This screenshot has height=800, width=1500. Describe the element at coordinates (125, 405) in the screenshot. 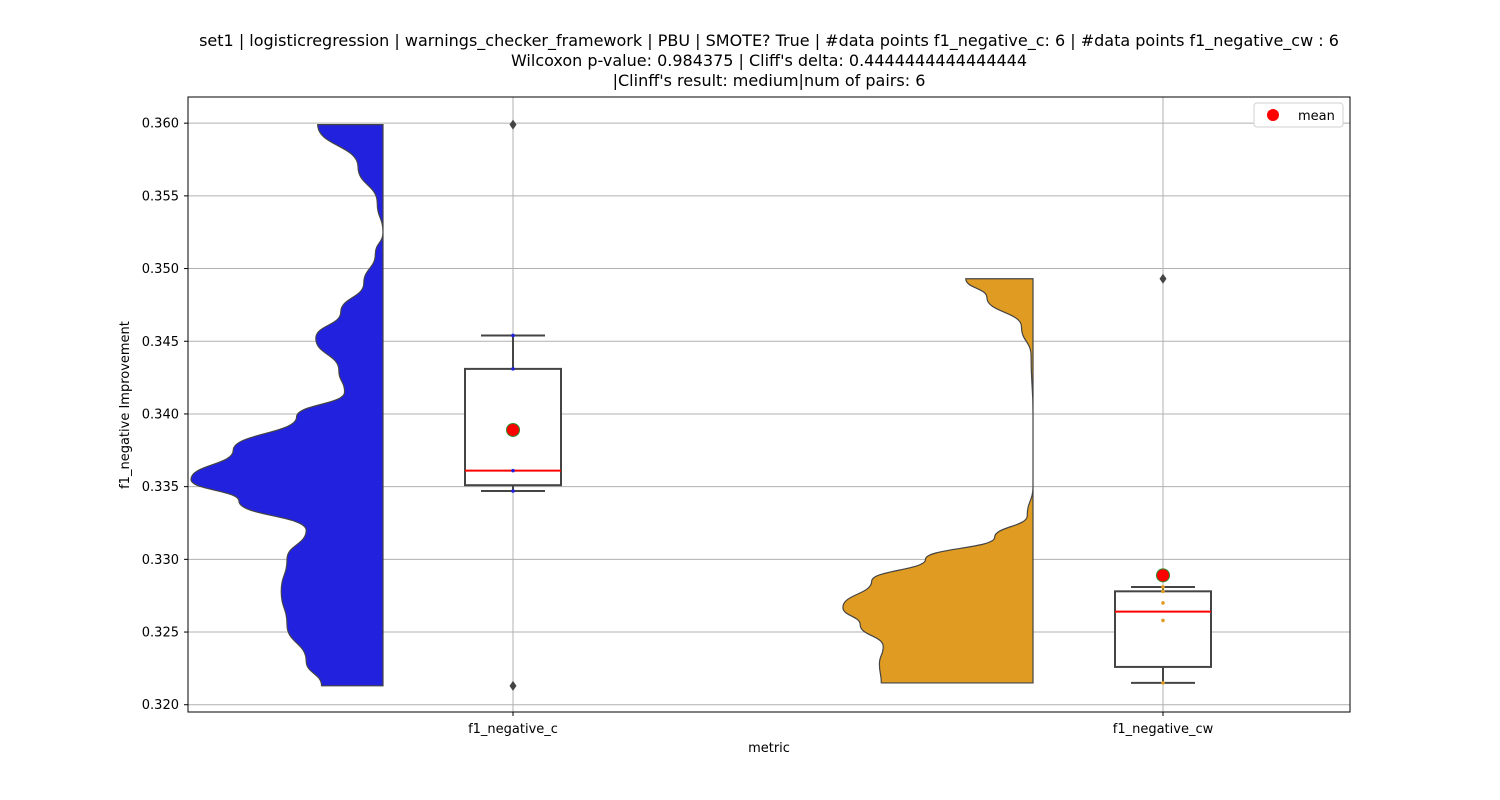

I see `y-axis-label: f1_negative Improvement` at that location.